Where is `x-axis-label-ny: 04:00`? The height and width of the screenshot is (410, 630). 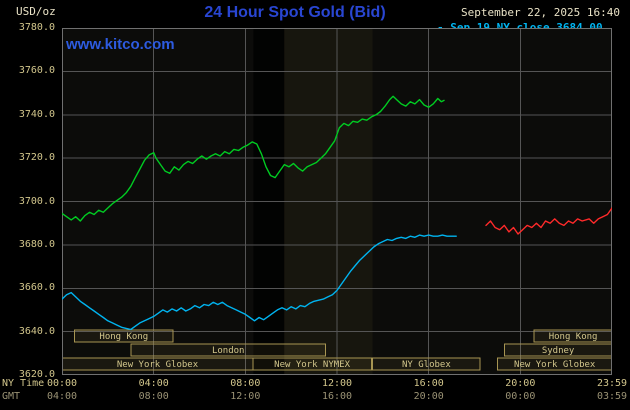
x-axis-label-ny: 04:00 is located at coordinates (153, 383).